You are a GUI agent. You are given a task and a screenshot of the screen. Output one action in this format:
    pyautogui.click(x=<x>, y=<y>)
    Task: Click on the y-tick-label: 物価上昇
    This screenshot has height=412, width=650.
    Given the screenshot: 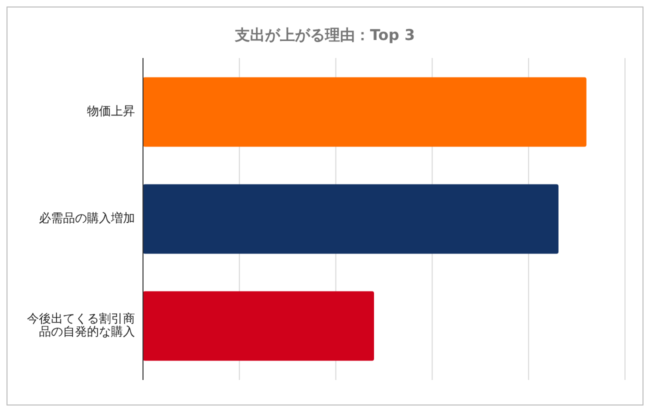 What is the action you would take?
    pyautogui.click(x=111, y=111)
    